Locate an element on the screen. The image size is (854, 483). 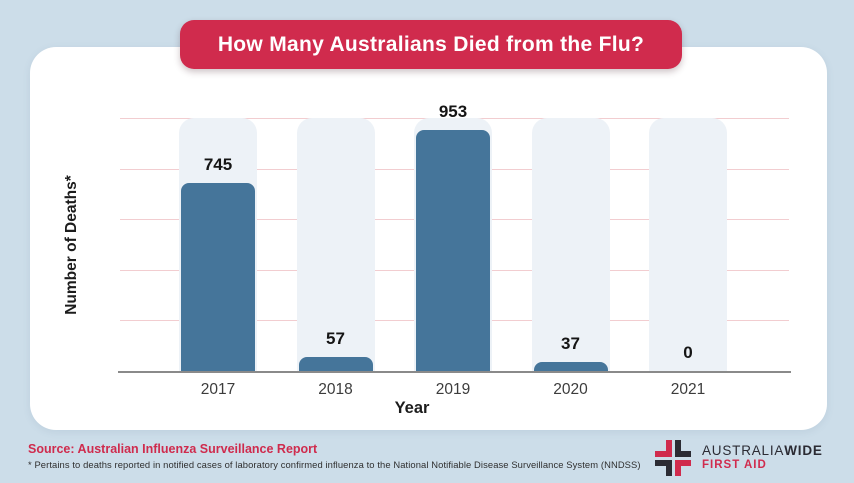
value-label-2018: 57 is located at coordinates (335, 338).